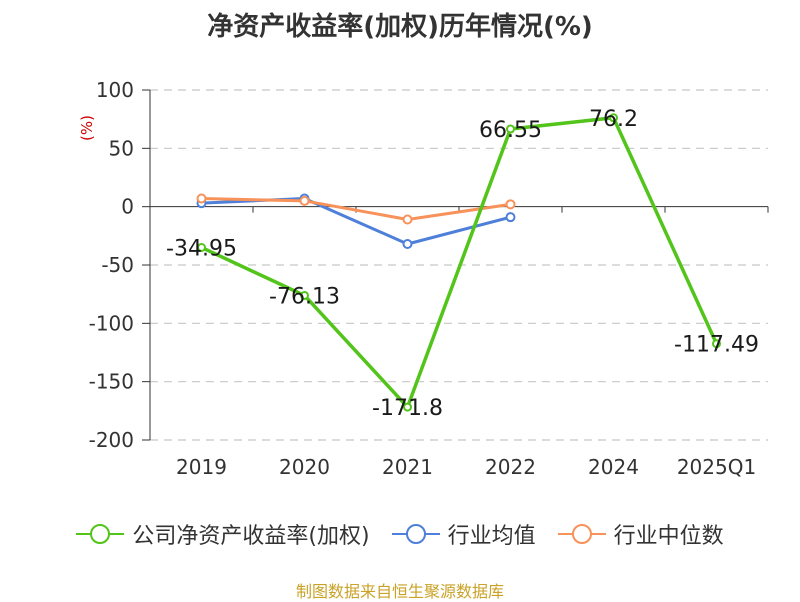  What do you see at coordinates (356, 221) in the screenshot?
I see `series-line-industry_avg` at bounding box center [356, 221].